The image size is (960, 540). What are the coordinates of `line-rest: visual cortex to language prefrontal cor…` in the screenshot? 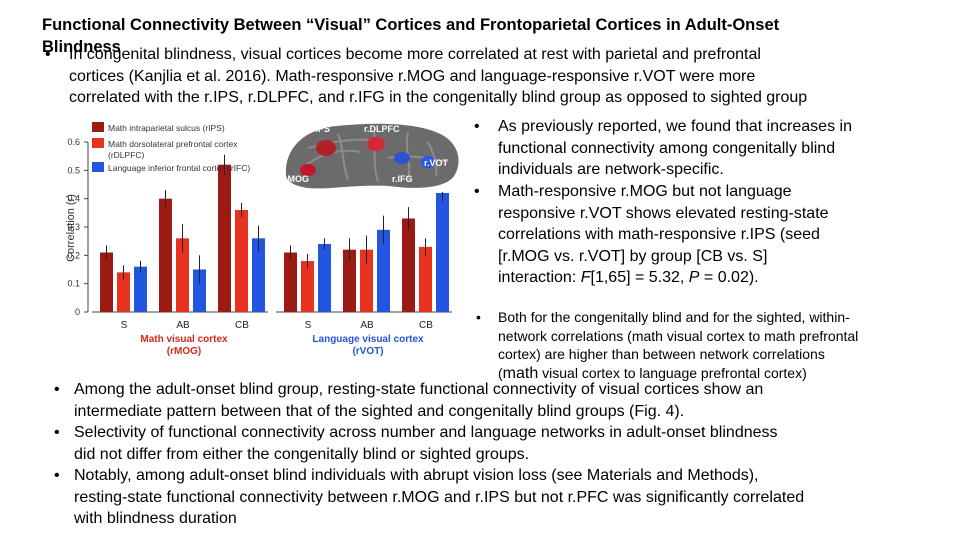 It's located at (672, 372).